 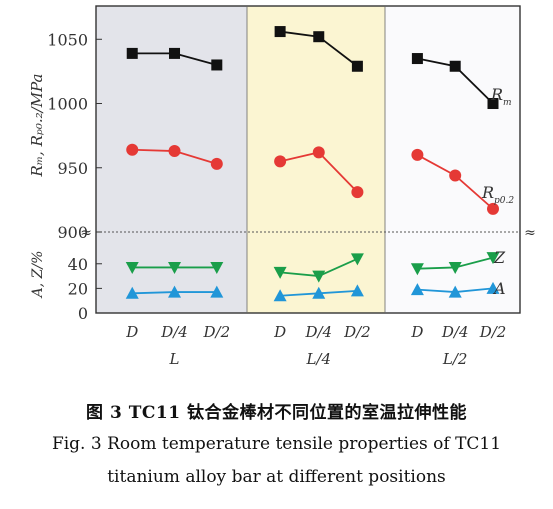 What do you see at coordinates (276, 413) in the screenshot?
I see `figure-caption-chinese: 图 3 TC11 钛合金棒材不同位置的室温拉伸性能` at bounding box center [276, 413].